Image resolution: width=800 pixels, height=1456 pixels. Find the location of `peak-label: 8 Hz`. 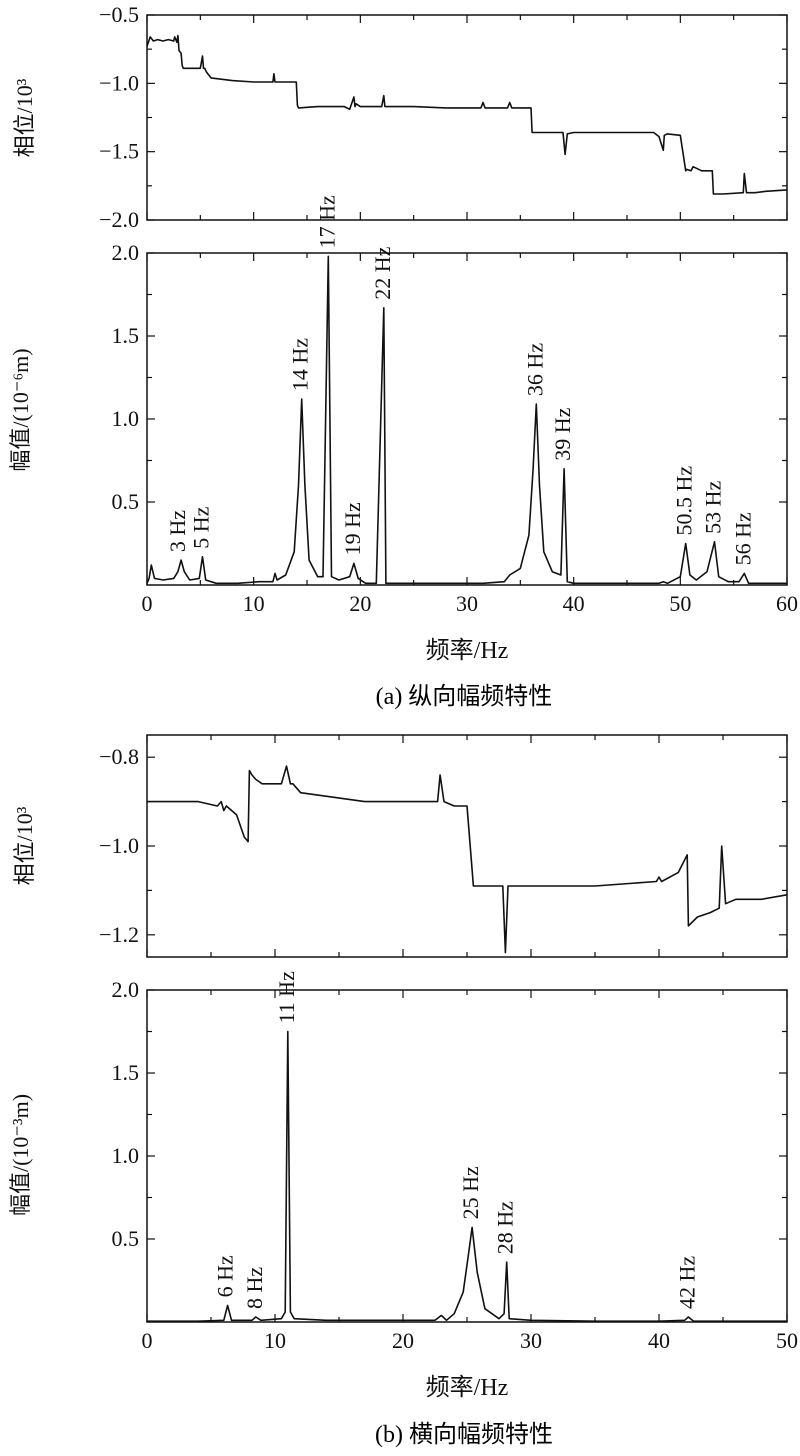

peak-label: 8 Hz is located at coordinates (254, 1288).